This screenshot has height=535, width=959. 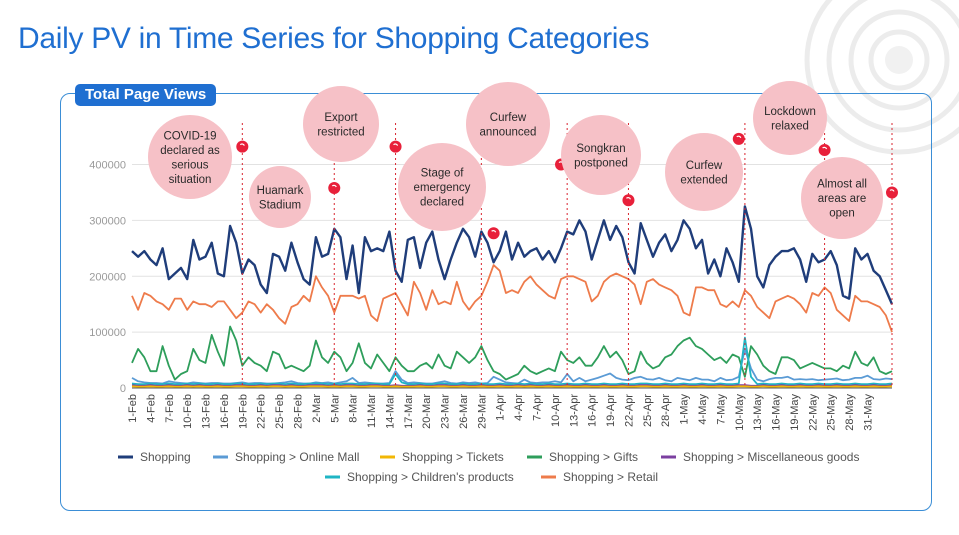 I want to click on legend-label: Shopping > Retail, so click(x=610, y=477).